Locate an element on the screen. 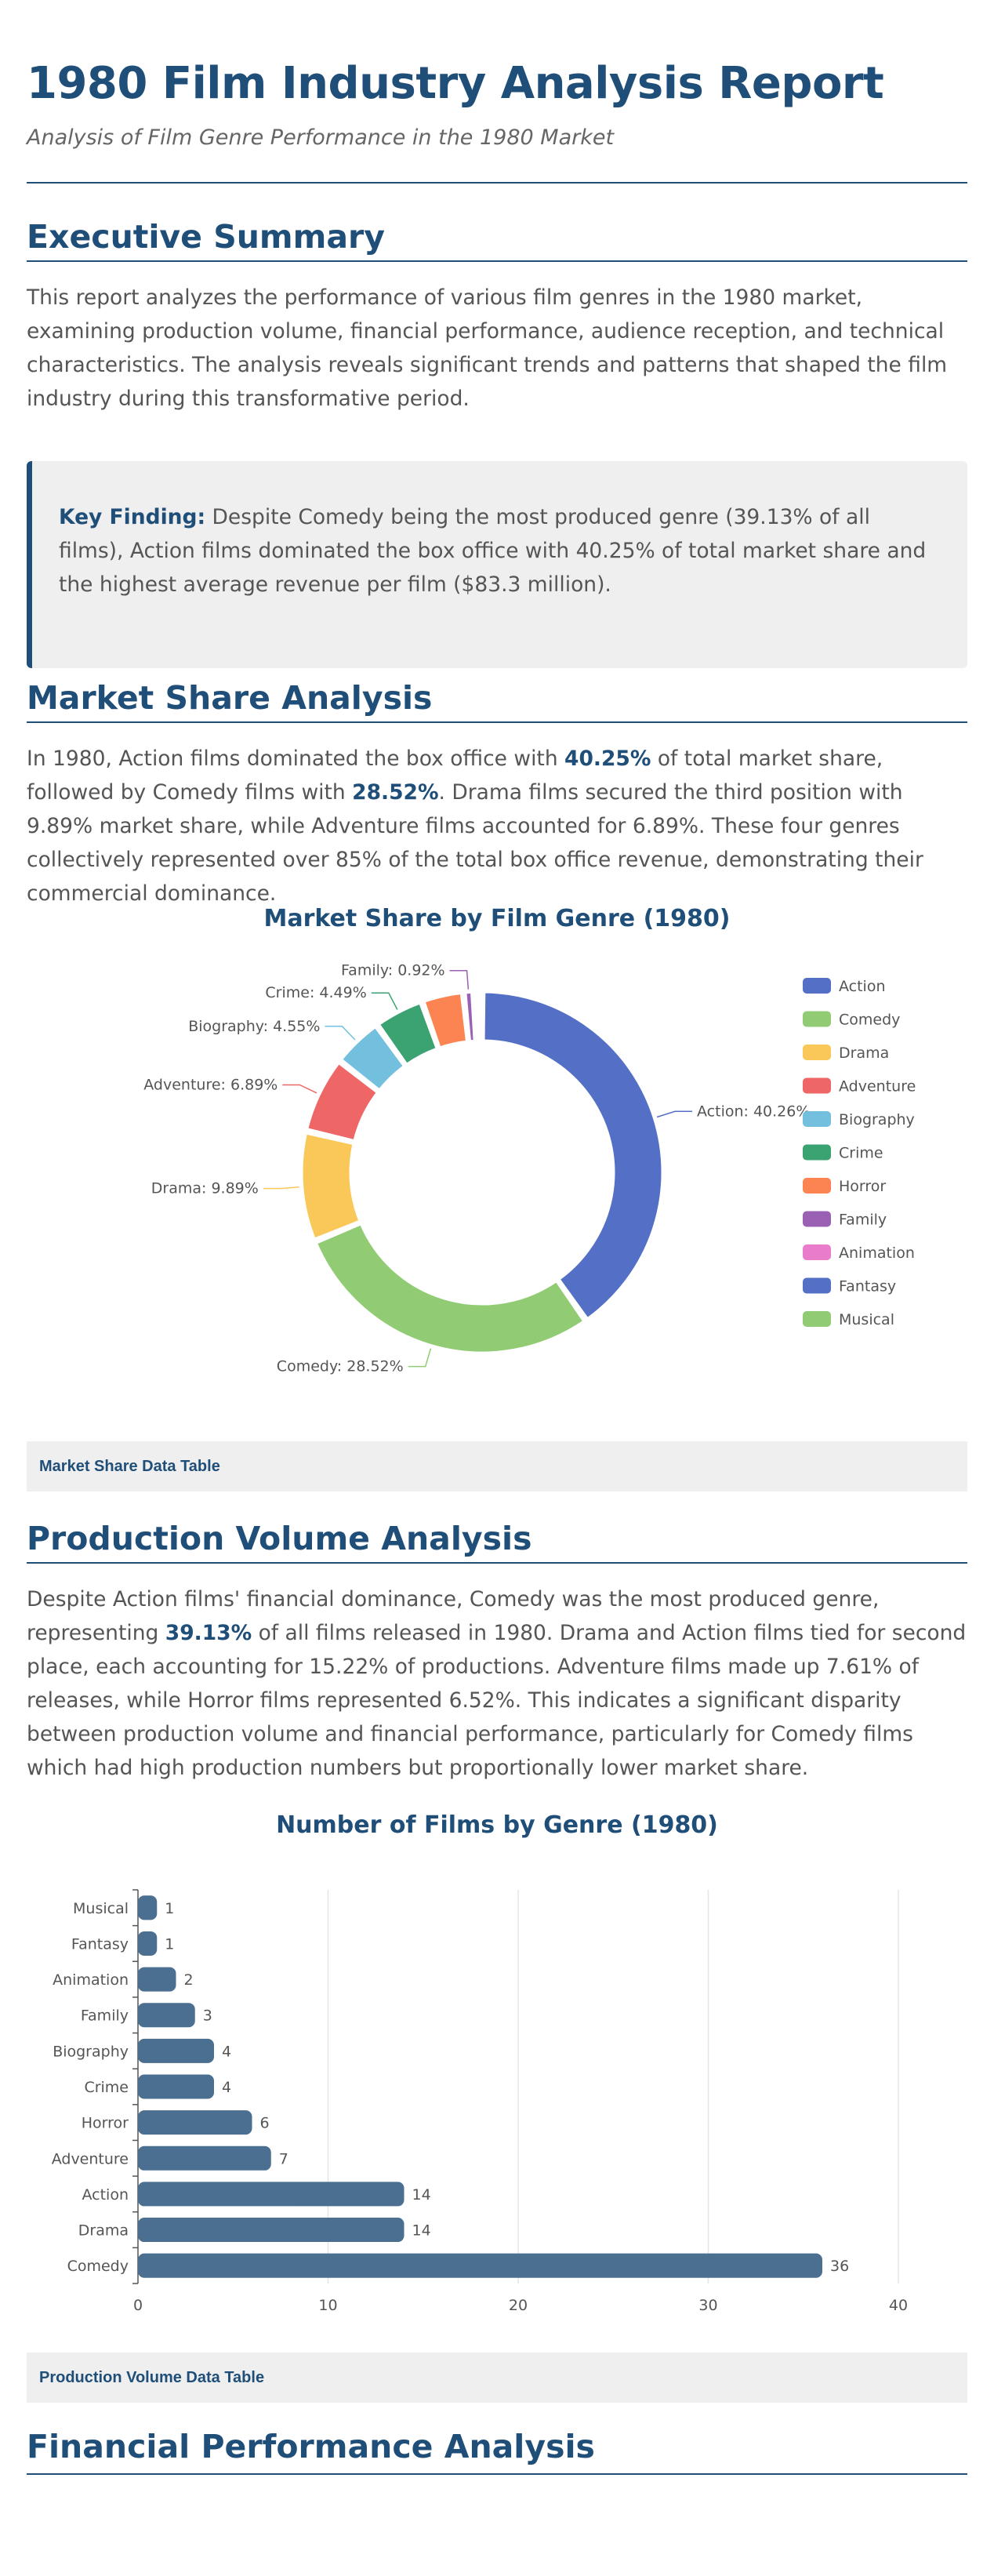 The image size is (994, 2576). executive-summary-heading: Executive Summary is located at coordinates (206, 237).